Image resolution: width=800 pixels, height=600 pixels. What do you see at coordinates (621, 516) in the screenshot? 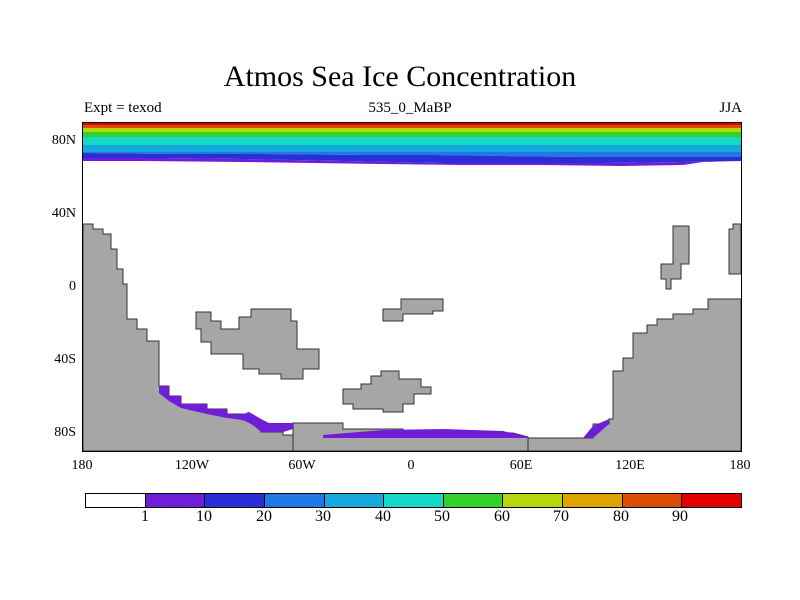
I see `legend-label-80: 80` at bounding box center [621, 516].